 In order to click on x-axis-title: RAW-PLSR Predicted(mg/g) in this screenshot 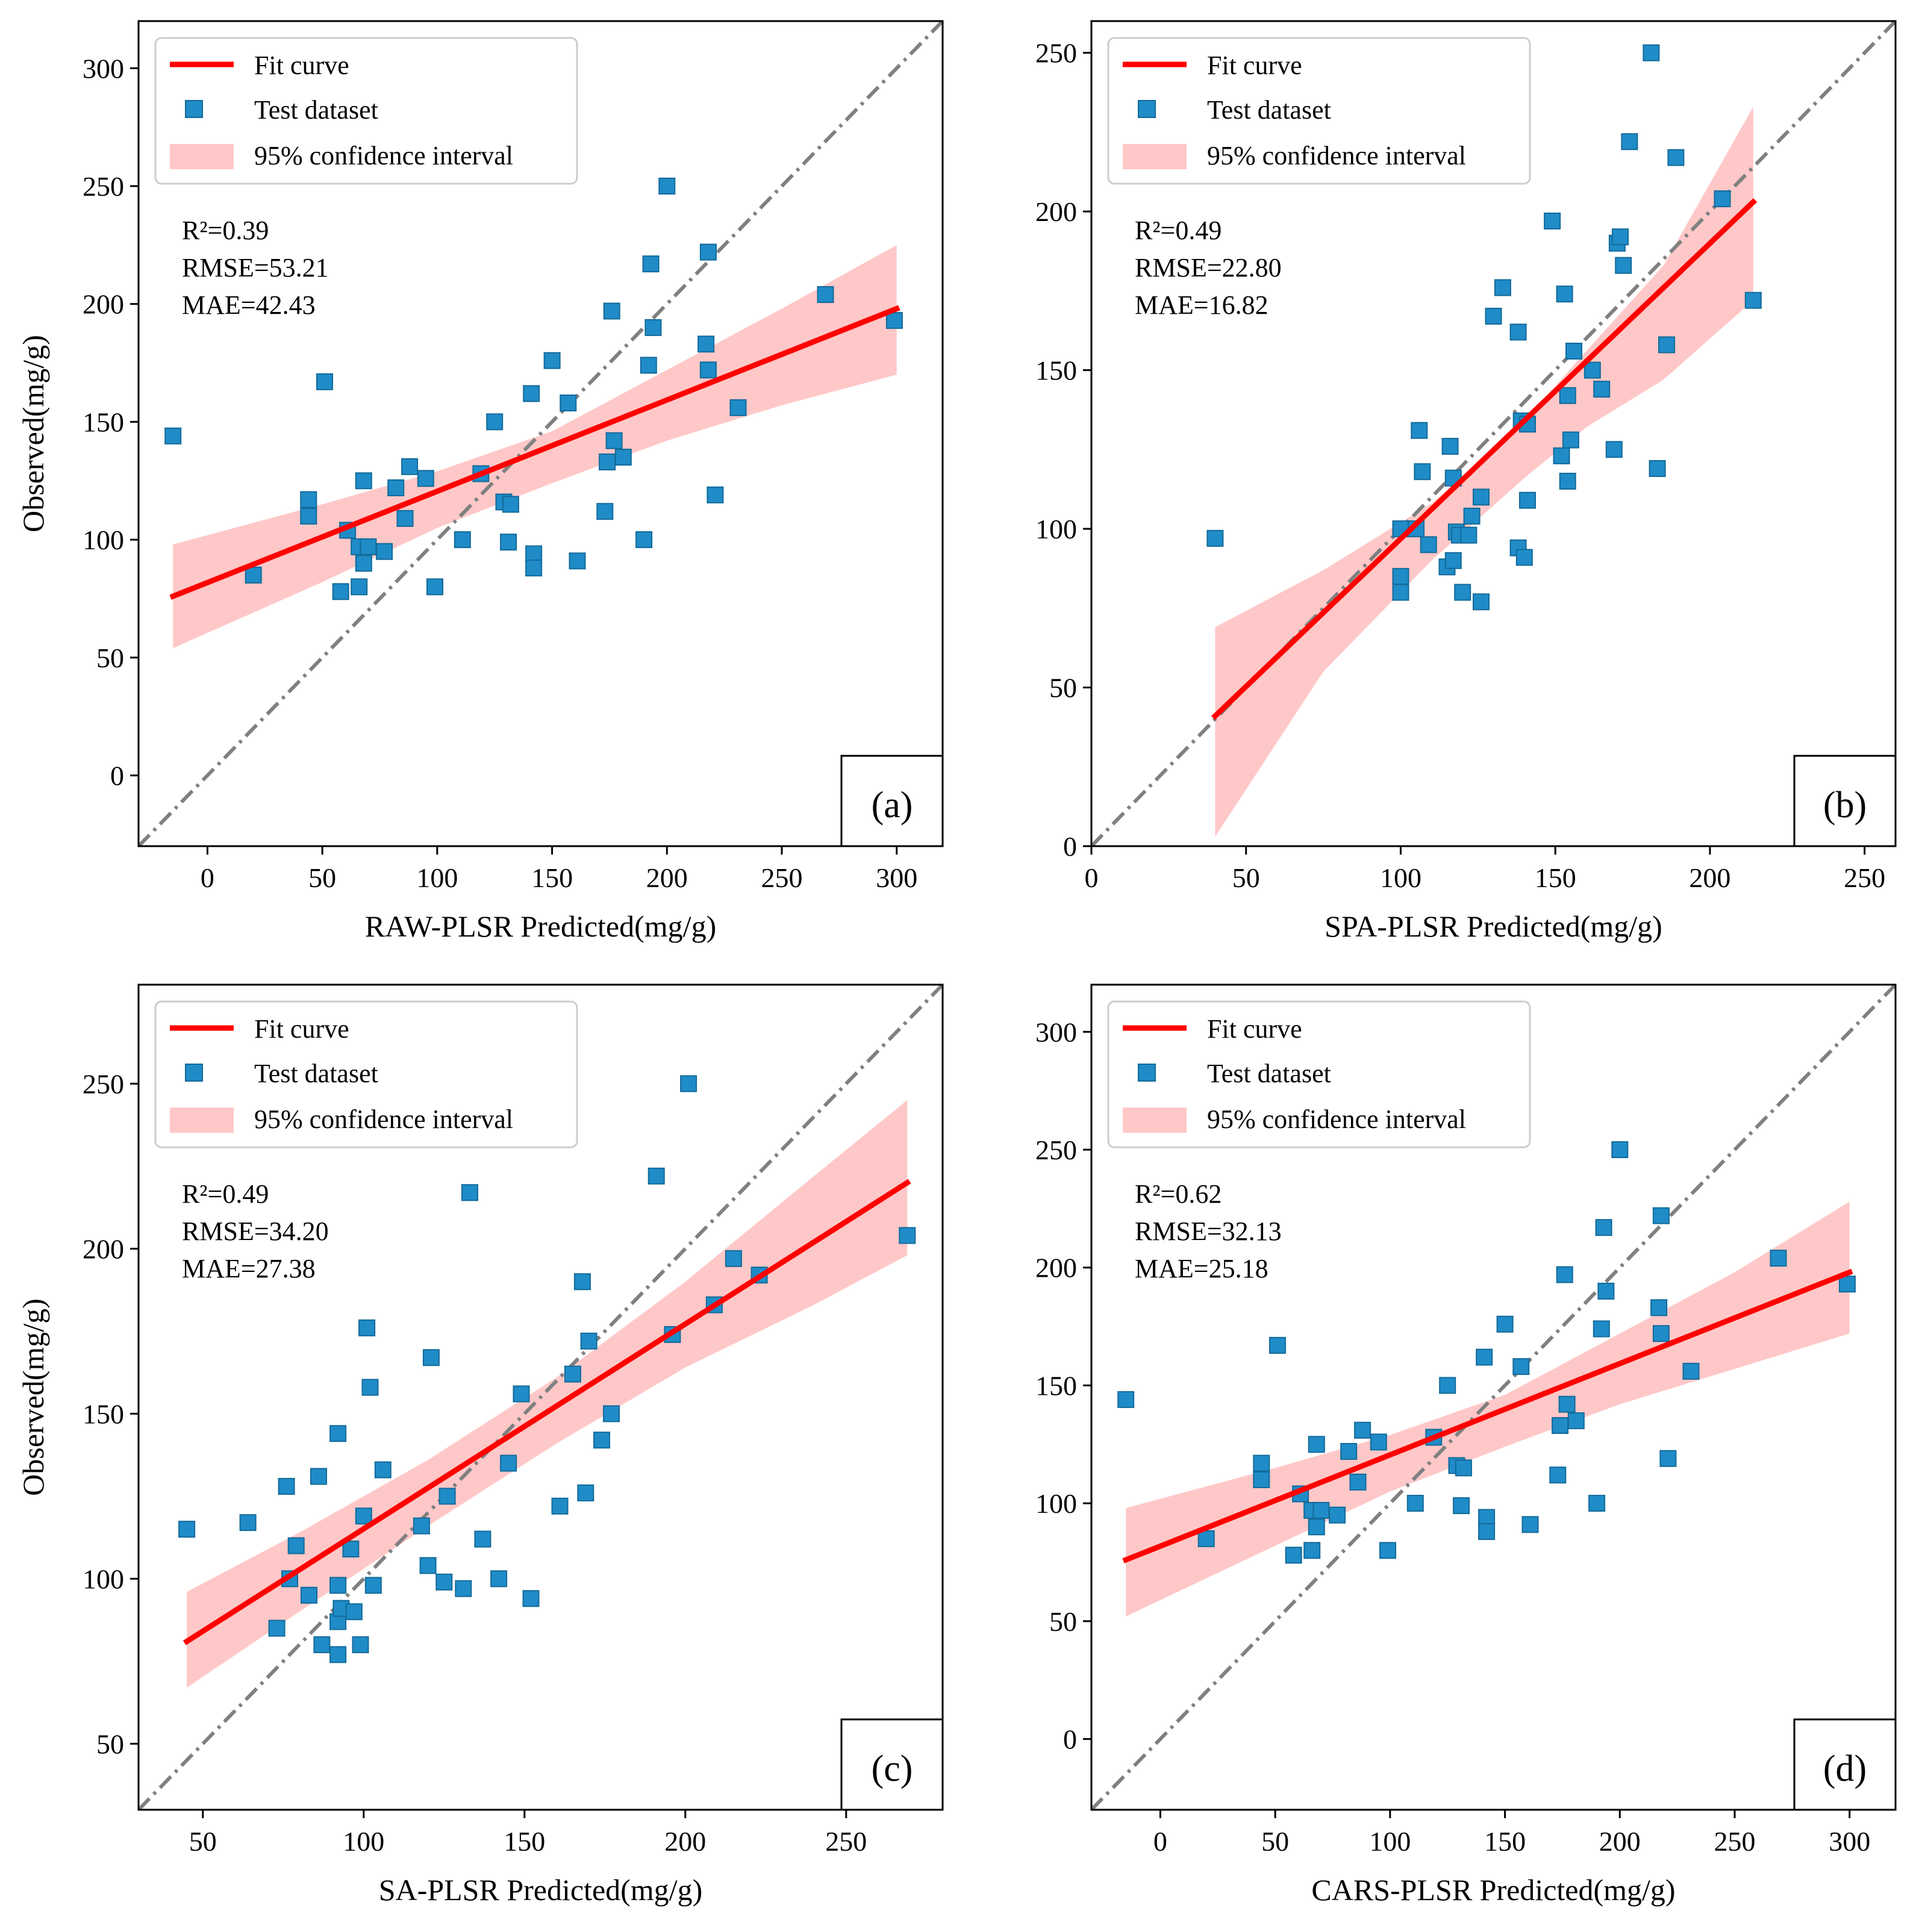, I will do `click(540, 926)`.